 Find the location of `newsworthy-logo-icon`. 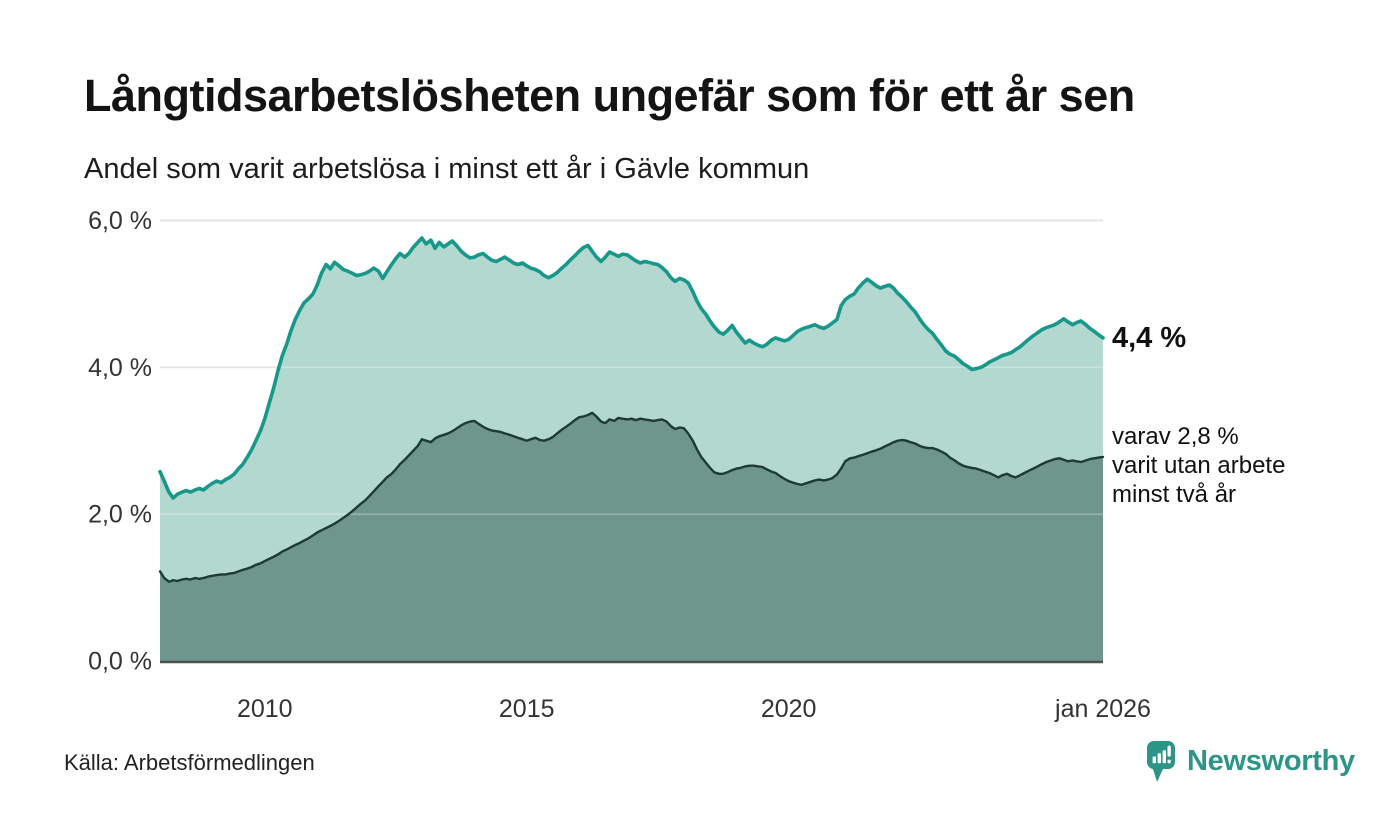

newsworthy-logo-icon is located at coordinates (1160, 761).